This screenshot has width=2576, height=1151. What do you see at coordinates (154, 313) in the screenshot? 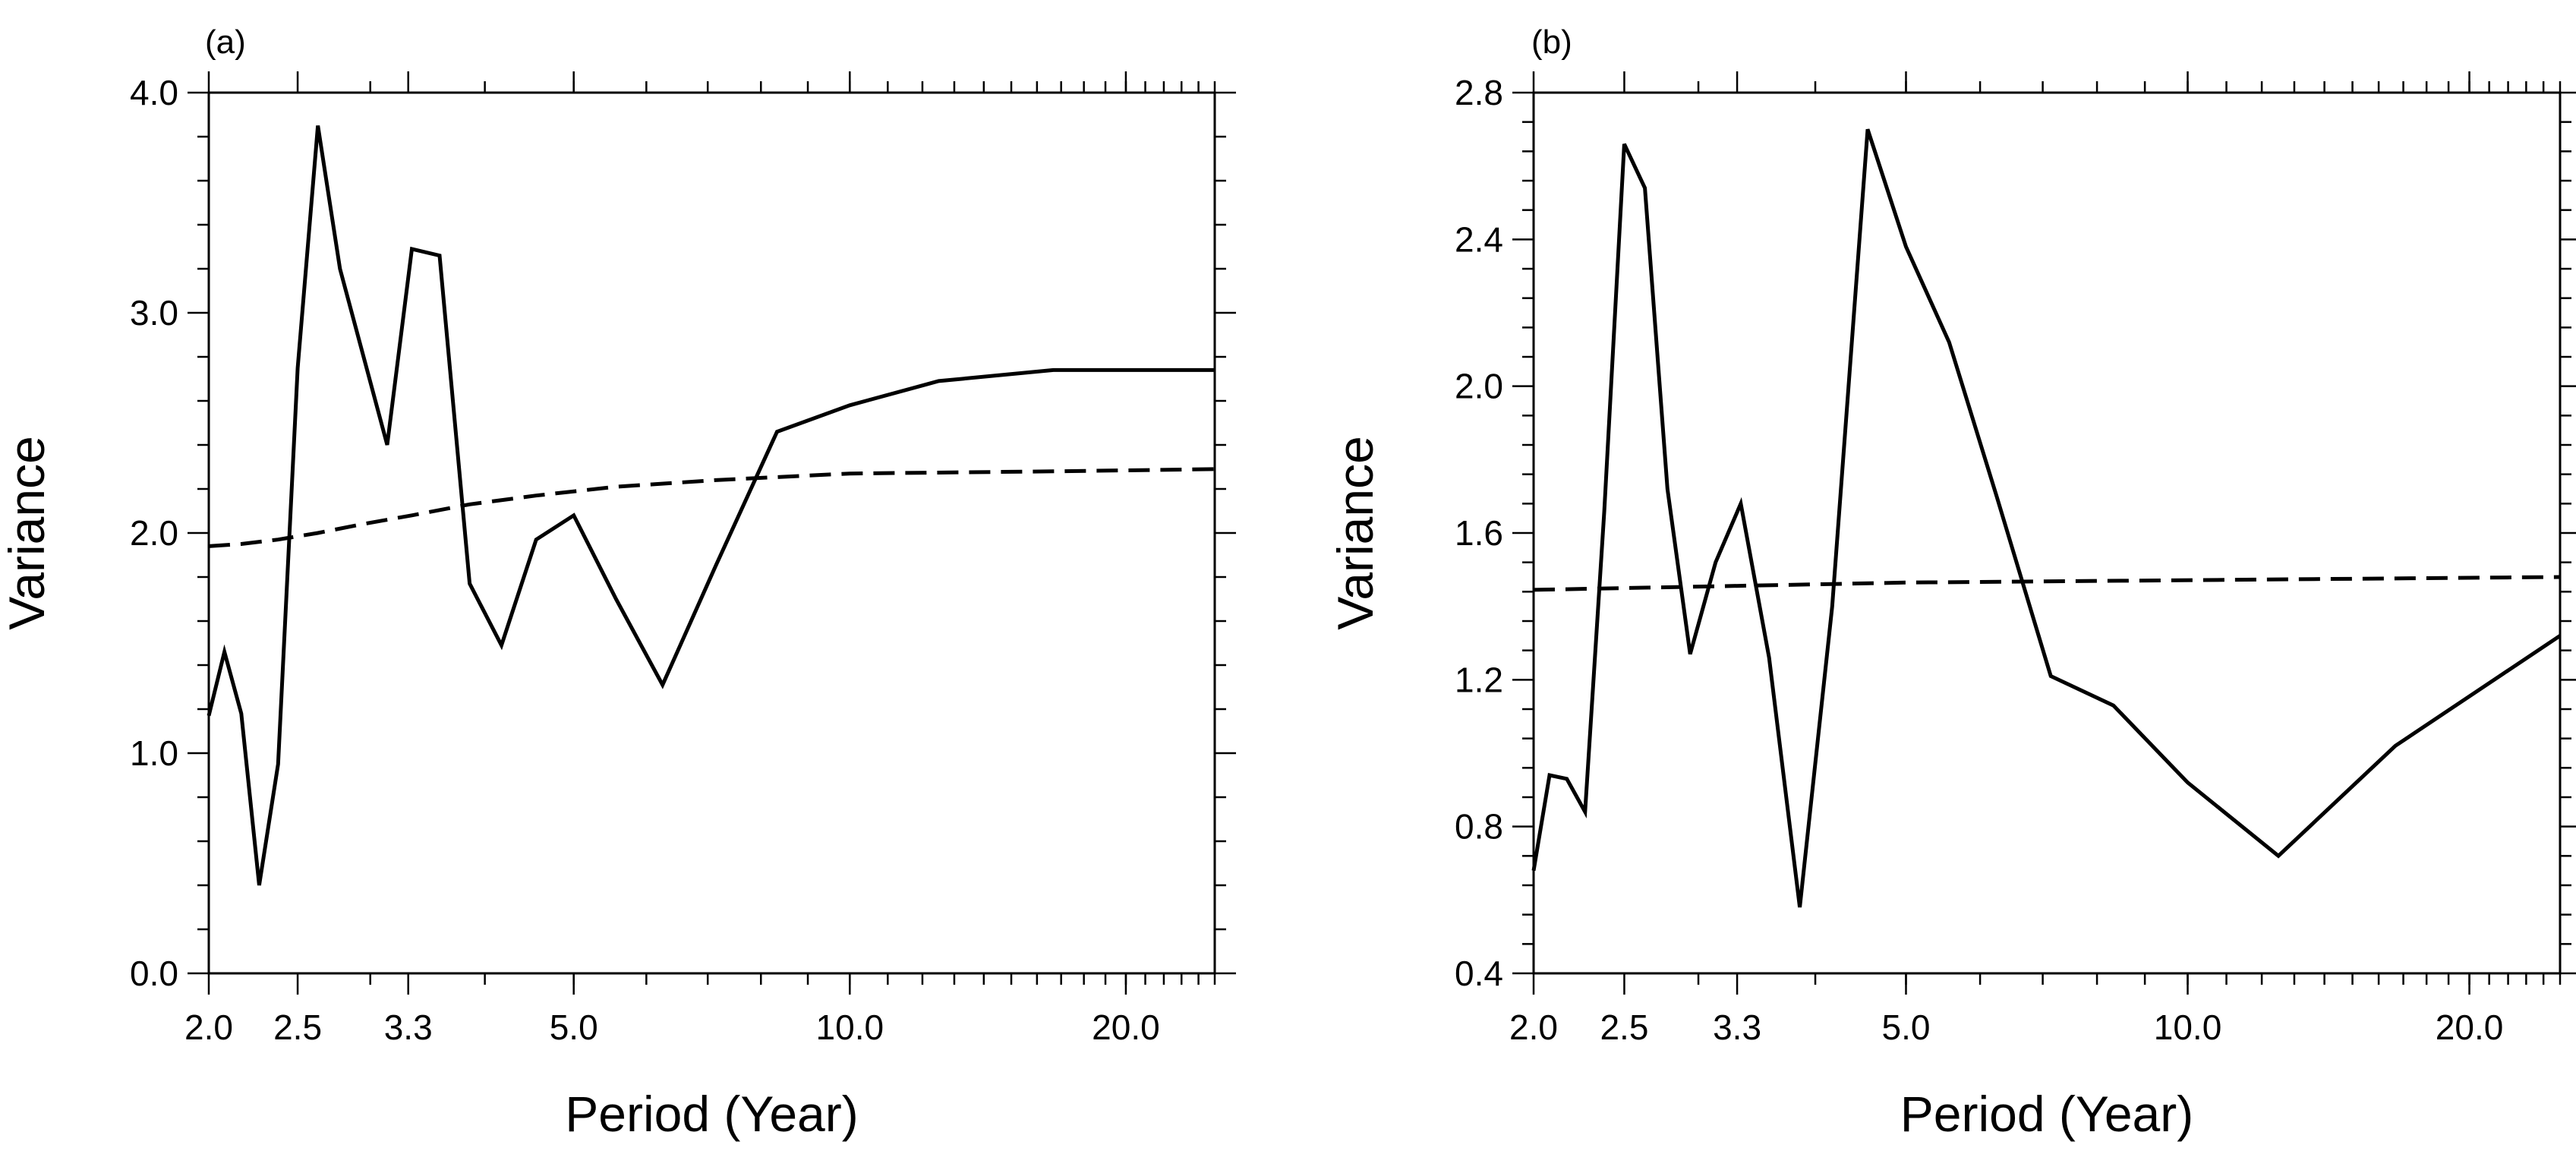
I see `y-tick-label: 3.0` at bounding box center [154, 313].